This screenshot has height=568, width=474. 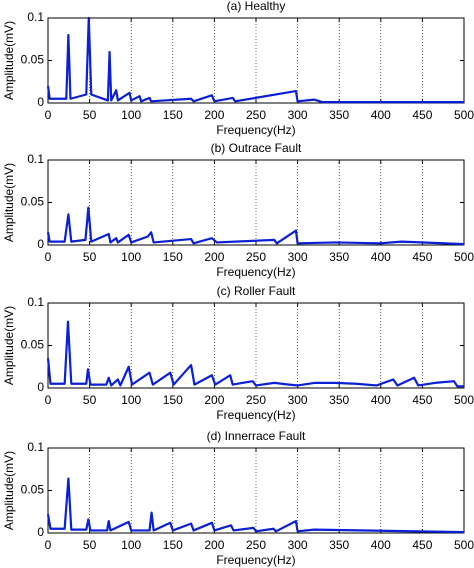 What do you see at coordinates (256, 6) in the screenshot?
I see `chart-title: (a) Healthy` at bounding box center [256, 6].